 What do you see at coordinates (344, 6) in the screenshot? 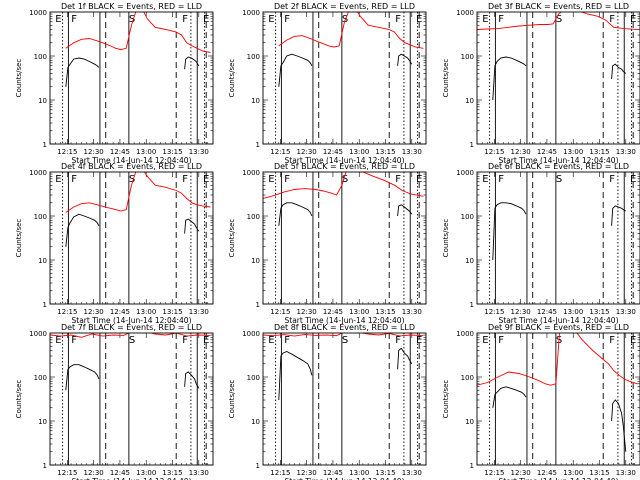
I see `chart-title: Det 2f BLACK = Events, RED = LLD` at bounding box center [344, 6].